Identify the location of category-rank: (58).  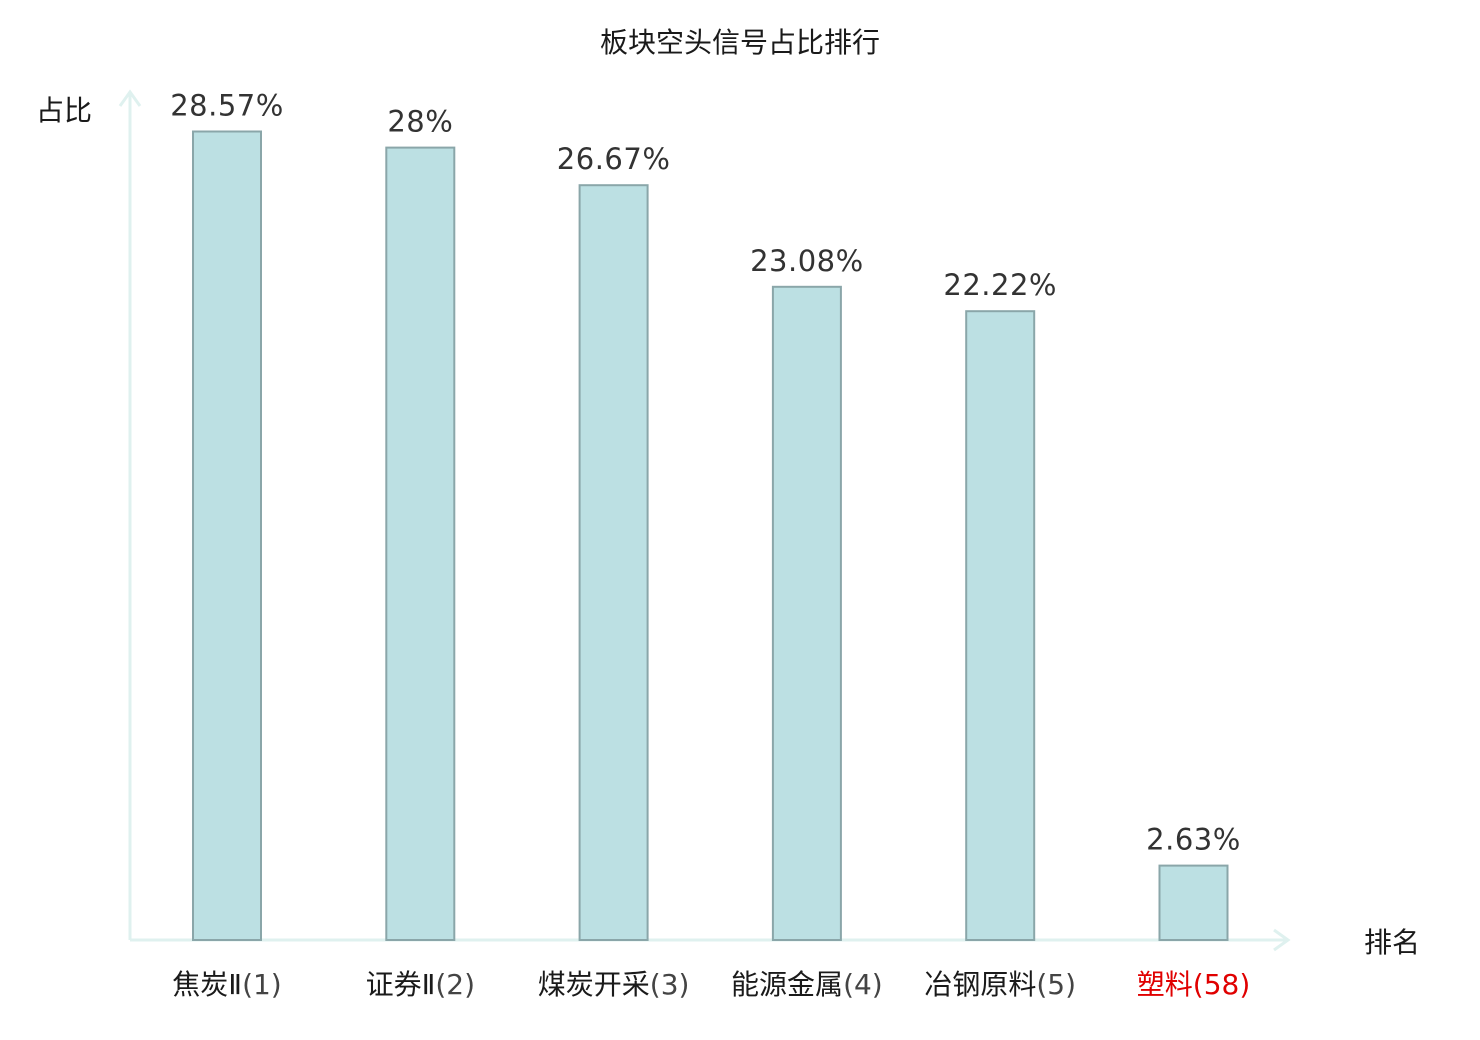
(1221, 984).